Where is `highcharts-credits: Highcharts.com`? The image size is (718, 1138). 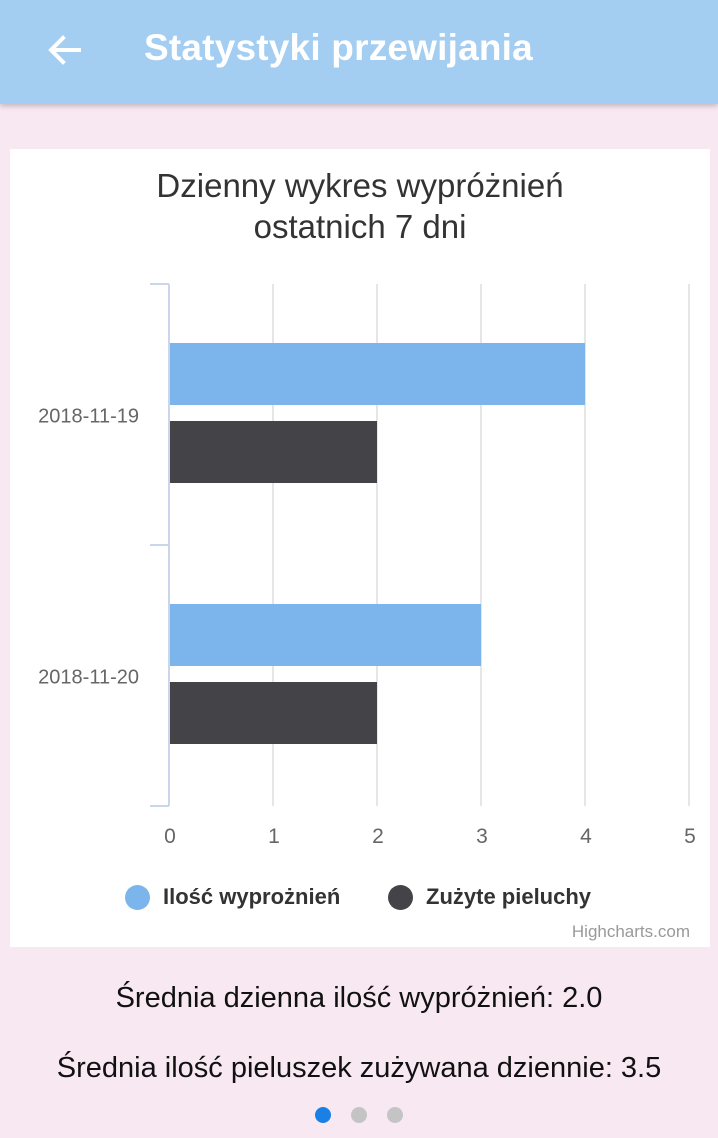
highcharts-credits: Highcharts.com is located at coordinates (630, 931).